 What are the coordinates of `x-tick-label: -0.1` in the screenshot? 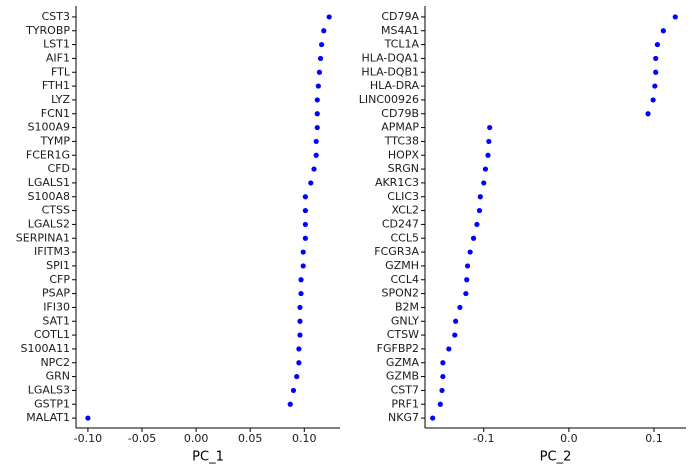 It's located at (483, 438).